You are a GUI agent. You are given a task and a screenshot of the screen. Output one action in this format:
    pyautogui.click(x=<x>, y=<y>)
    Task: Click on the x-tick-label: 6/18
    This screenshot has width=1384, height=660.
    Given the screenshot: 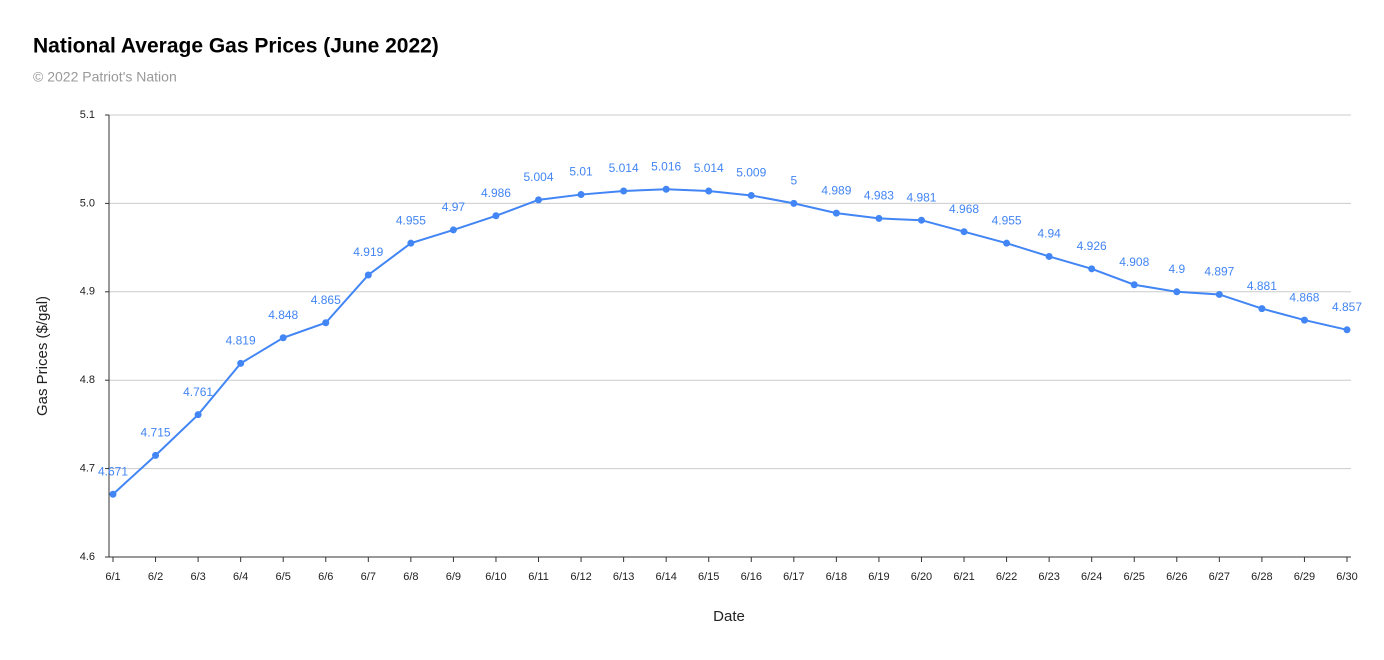 What is the action you would take?
    pyautogui.click(x=836, y=577)
    